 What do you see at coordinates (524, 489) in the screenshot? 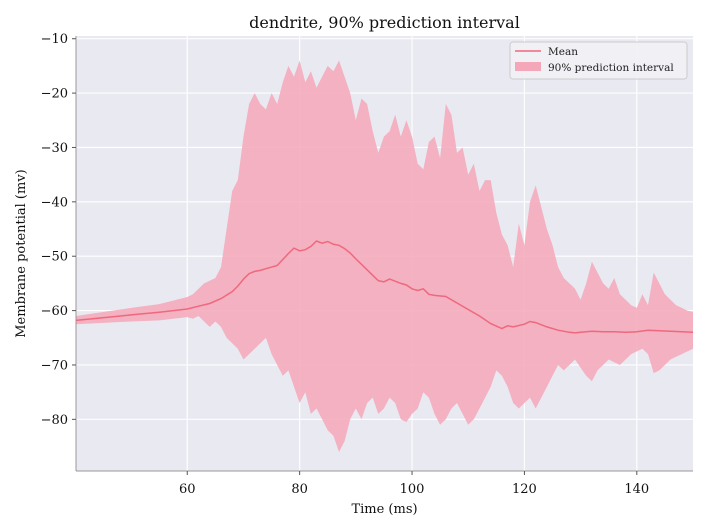
I see `x-tick-label: 120` at bounding box center [524, 489].